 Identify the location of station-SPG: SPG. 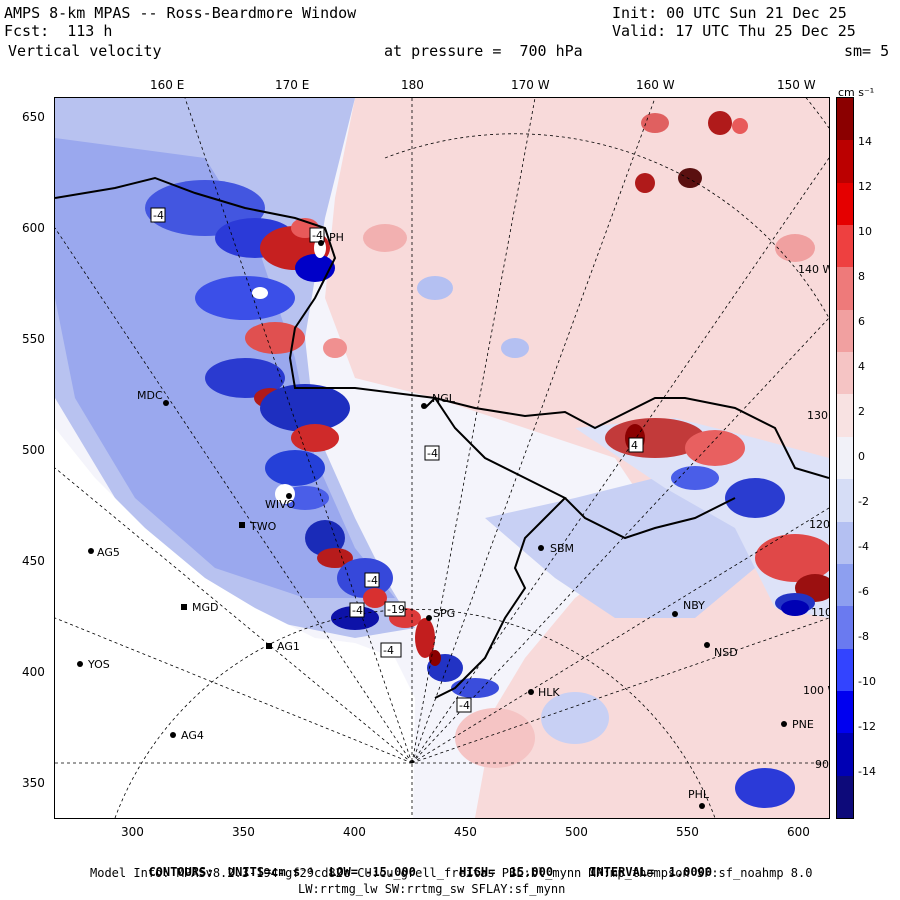
(444, 613).